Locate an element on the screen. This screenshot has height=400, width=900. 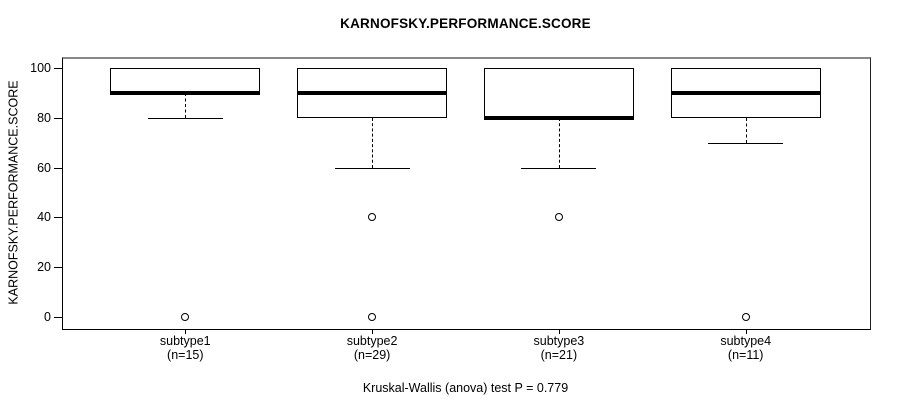
y-tick-label: 80 is located at coordinates (44, 117).